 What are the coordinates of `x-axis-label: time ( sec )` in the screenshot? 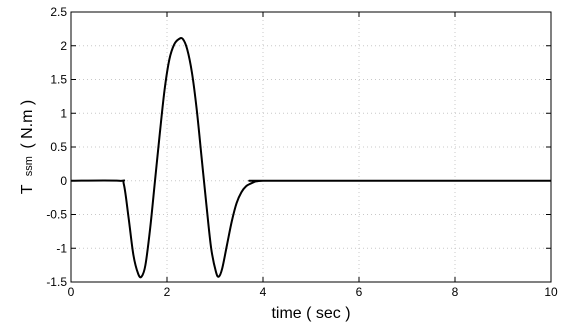 It's located at (310, 313).